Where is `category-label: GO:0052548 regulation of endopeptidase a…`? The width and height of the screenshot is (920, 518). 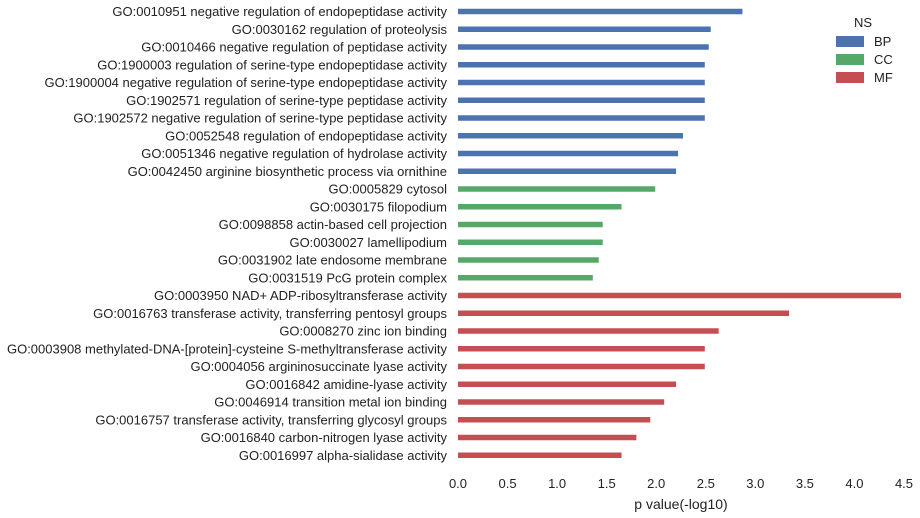 category-label: GO:0052548 regulation of endopeptidase a… is located at coordinates (306, 135).